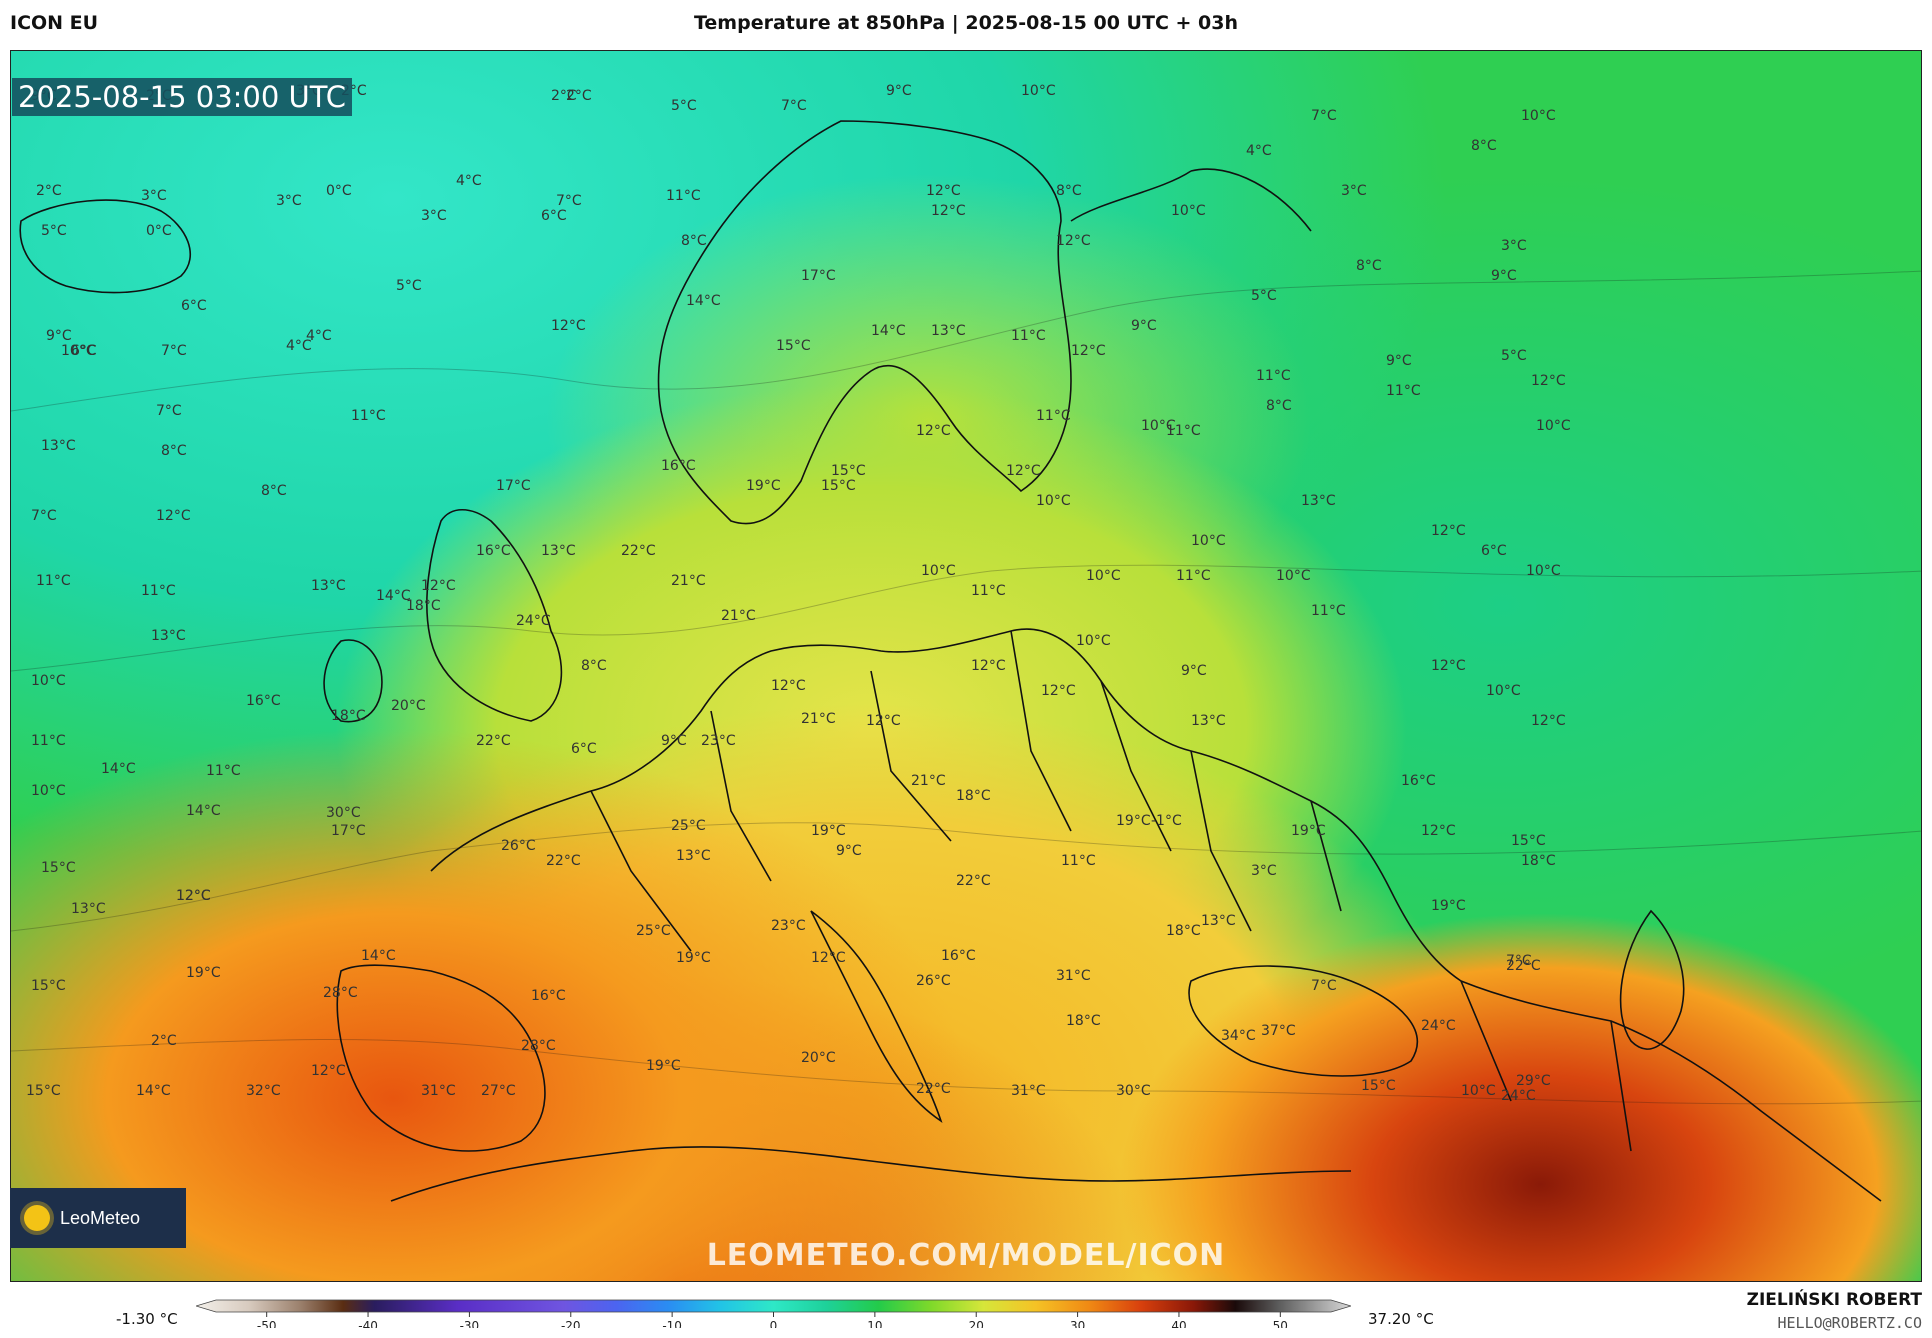  Describe the element at coordinates (1073, 976) in the screenshot. I see `temperature-label: 31°C` at that location.